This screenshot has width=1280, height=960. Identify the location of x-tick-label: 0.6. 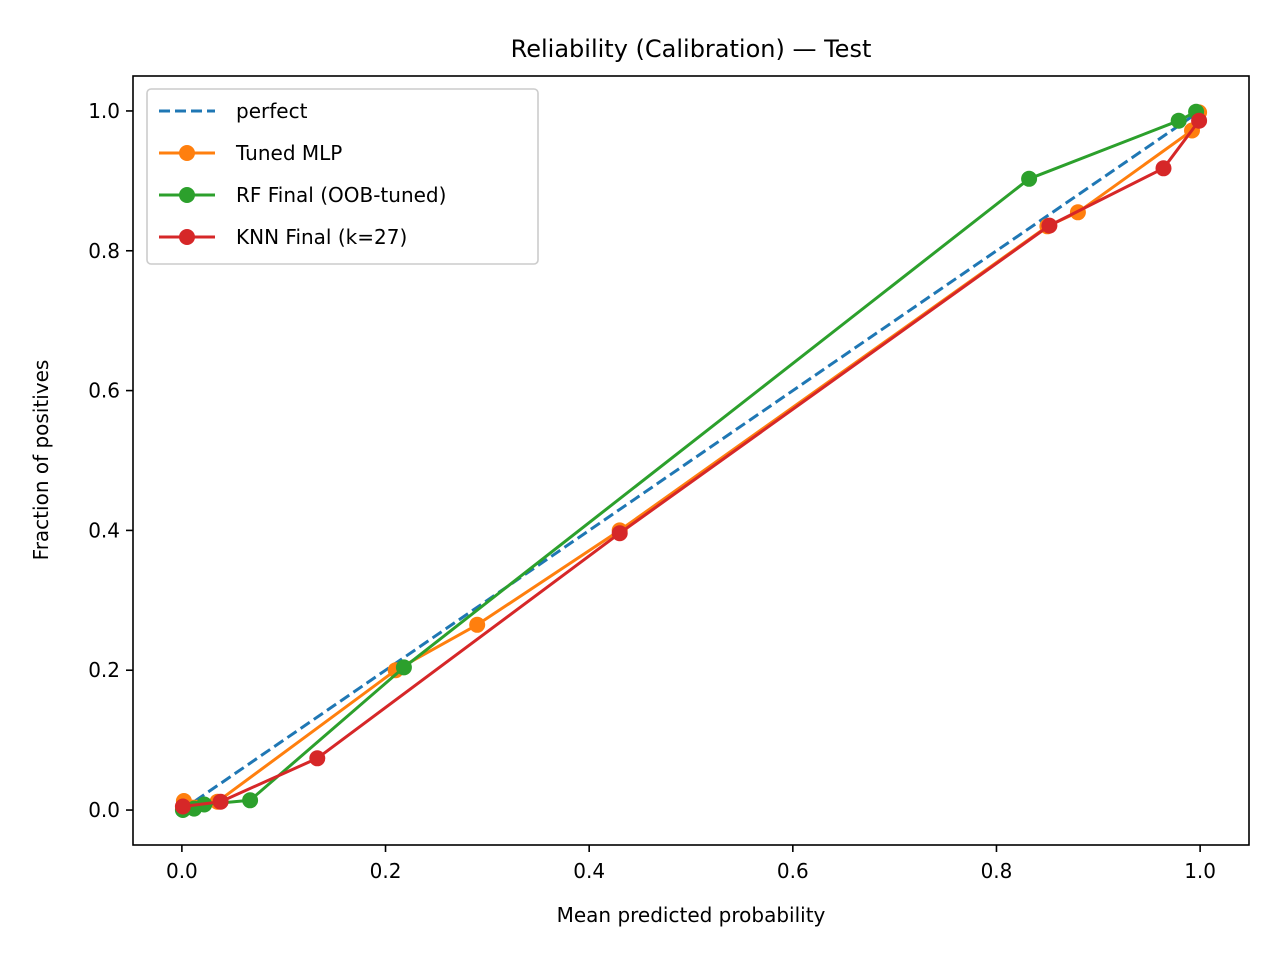
(793, 871).